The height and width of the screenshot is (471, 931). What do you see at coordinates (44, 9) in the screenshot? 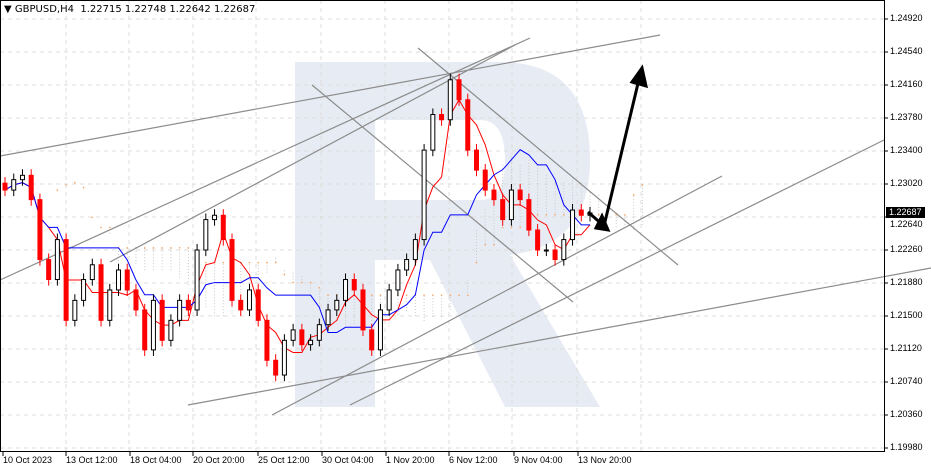
I see `symbol: GBPUSD,H4` at bounding box center [44, 9].